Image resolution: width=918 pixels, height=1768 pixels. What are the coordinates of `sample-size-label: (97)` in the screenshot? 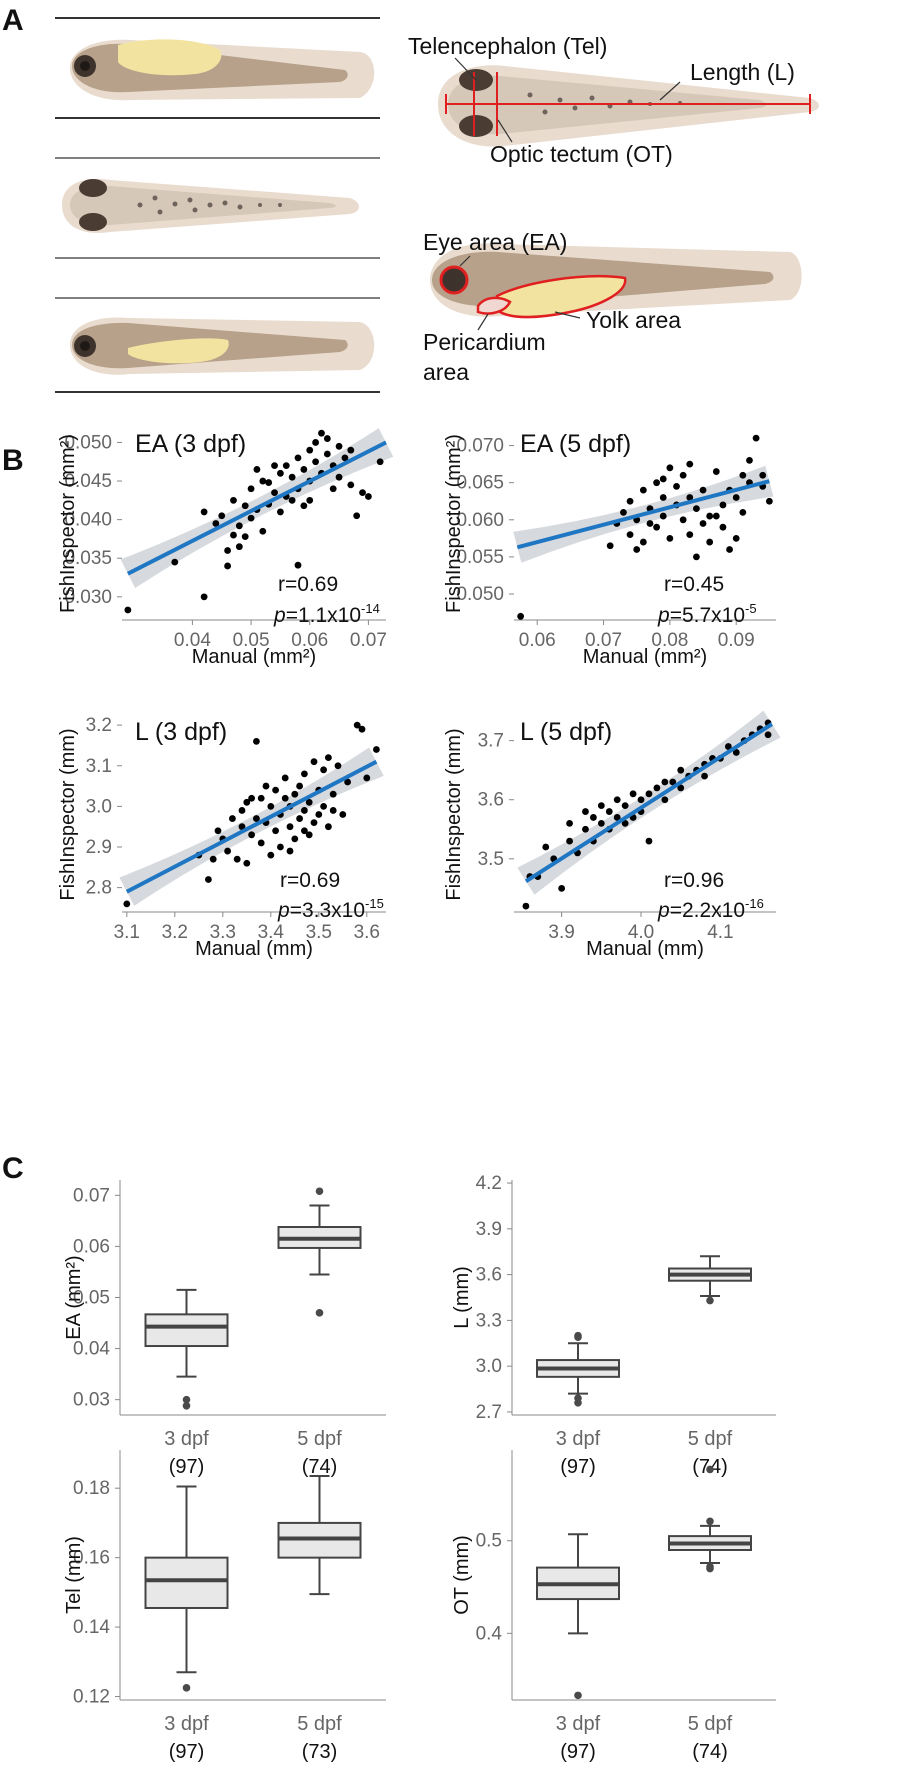 It's located at (578, 1752).